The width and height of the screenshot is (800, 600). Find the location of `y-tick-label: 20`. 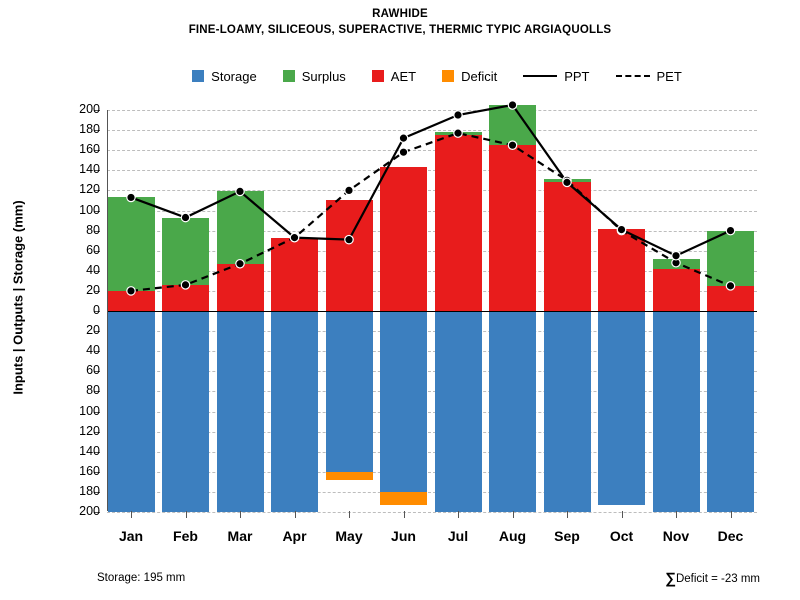

y-tick-label: 20 is located at coordinates (93, 289).